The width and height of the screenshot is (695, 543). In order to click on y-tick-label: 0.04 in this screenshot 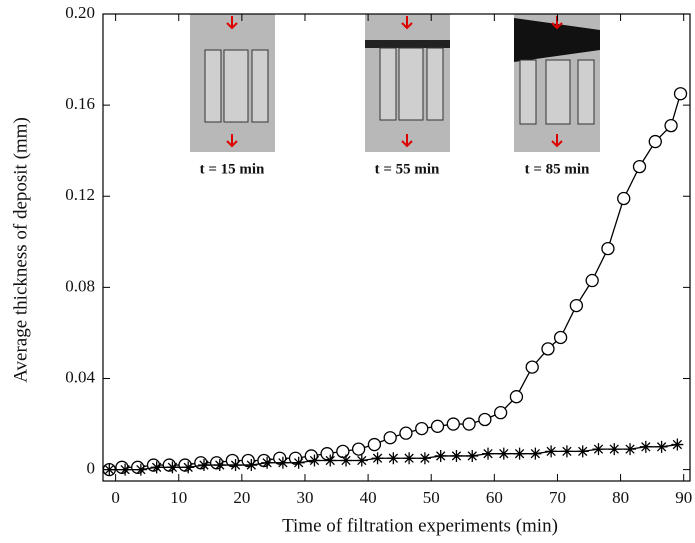, I will do `click(80, 376)`.